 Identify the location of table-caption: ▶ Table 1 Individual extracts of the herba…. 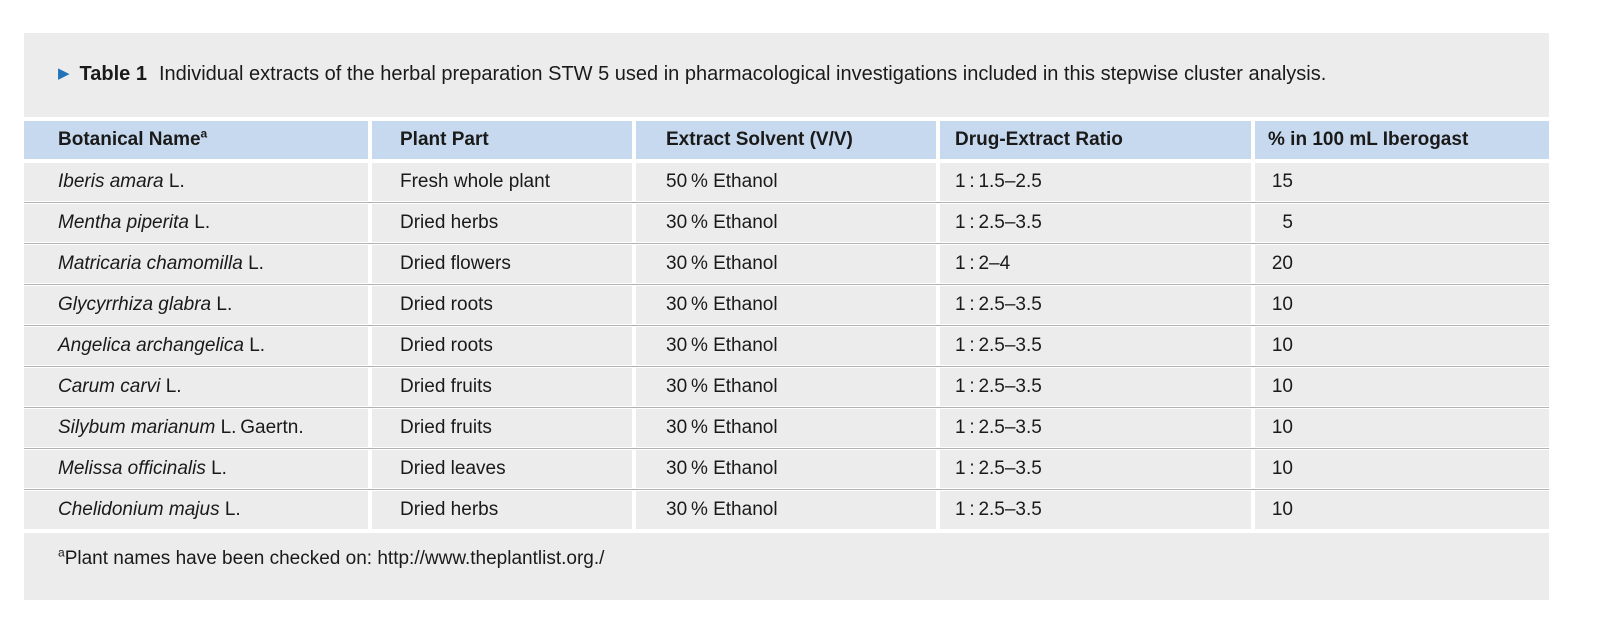
(786, 75).